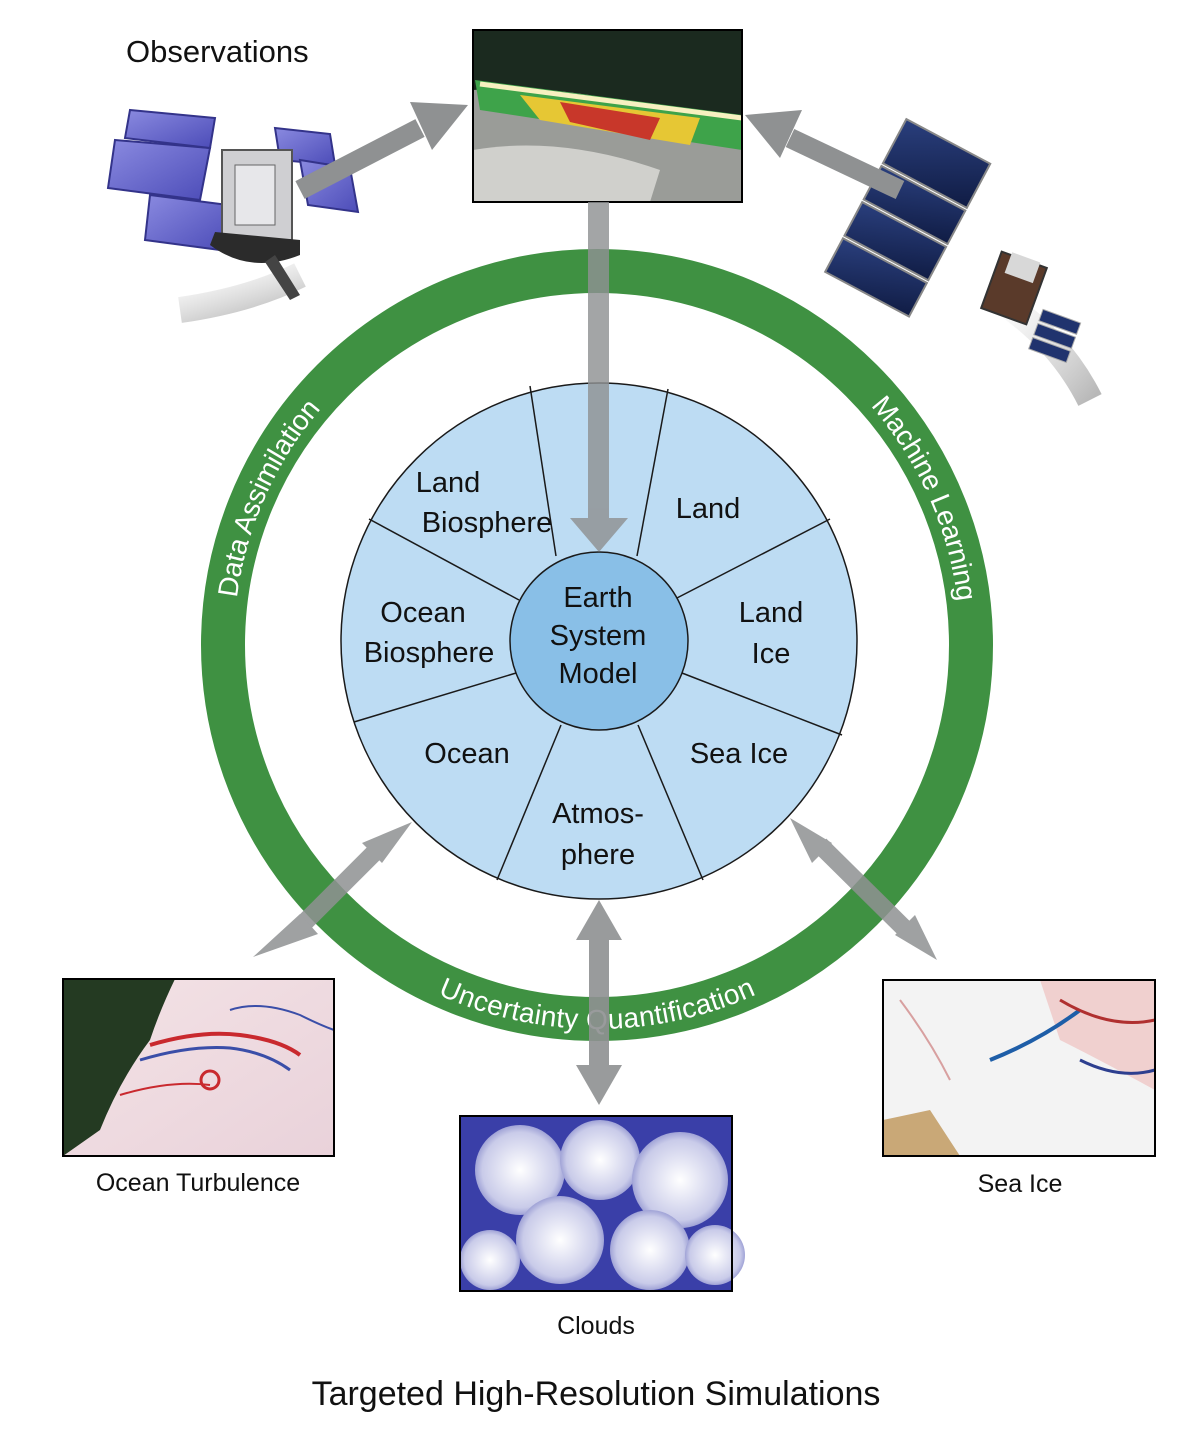 The image size is (1192, 1440). What do you see at coordinates (924, 496) in the screenshot?
I see `ring-label-machine-learning: Machine Learning` at bounding box center [924, 496].